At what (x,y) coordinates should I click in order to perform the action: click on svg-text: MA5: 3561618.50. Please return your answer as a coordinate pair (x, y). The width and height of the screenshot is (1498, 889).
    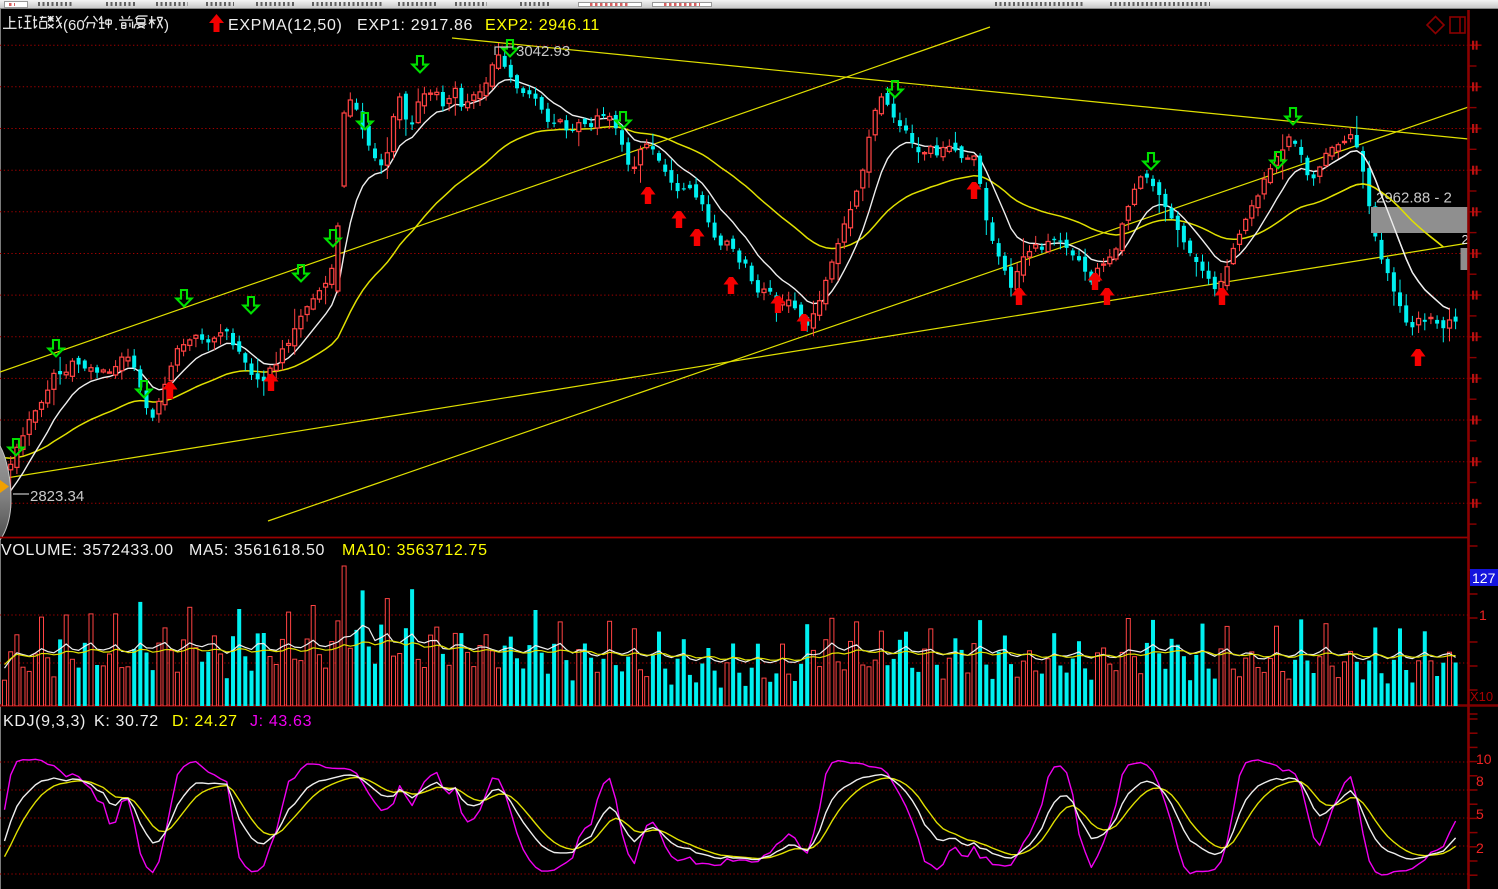
    Looking at the image, I should click on (257, 550).